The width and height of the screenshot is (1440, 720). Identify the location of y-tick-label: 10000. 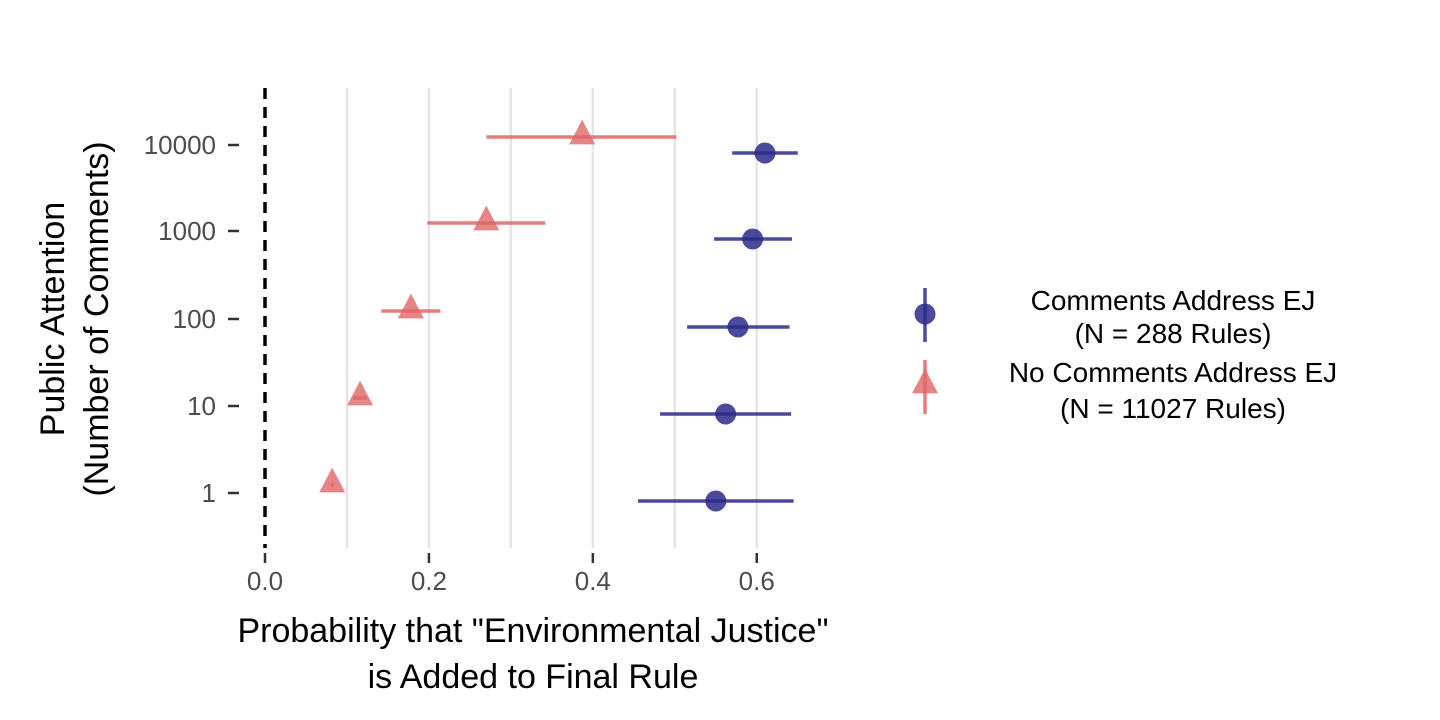
(180, 145).